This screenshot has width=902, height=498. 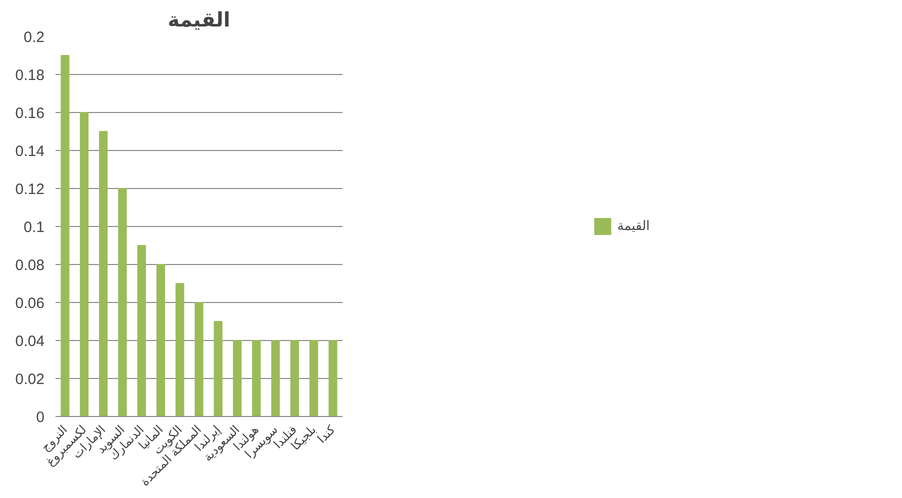 What do you see at coordinates (326, 434) in the screenshot?
I see `x-tick-label: كندا` at bounding box center [326, 434].